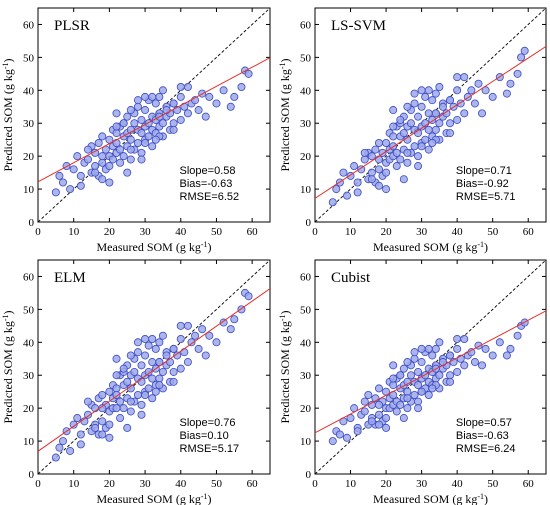 This screenshot has height=505, width=550. What do you see at coordinates (206, 184) in the screenshot?
I see `stat-bias: Bias=-0.63` at bounding box center [206, 184].